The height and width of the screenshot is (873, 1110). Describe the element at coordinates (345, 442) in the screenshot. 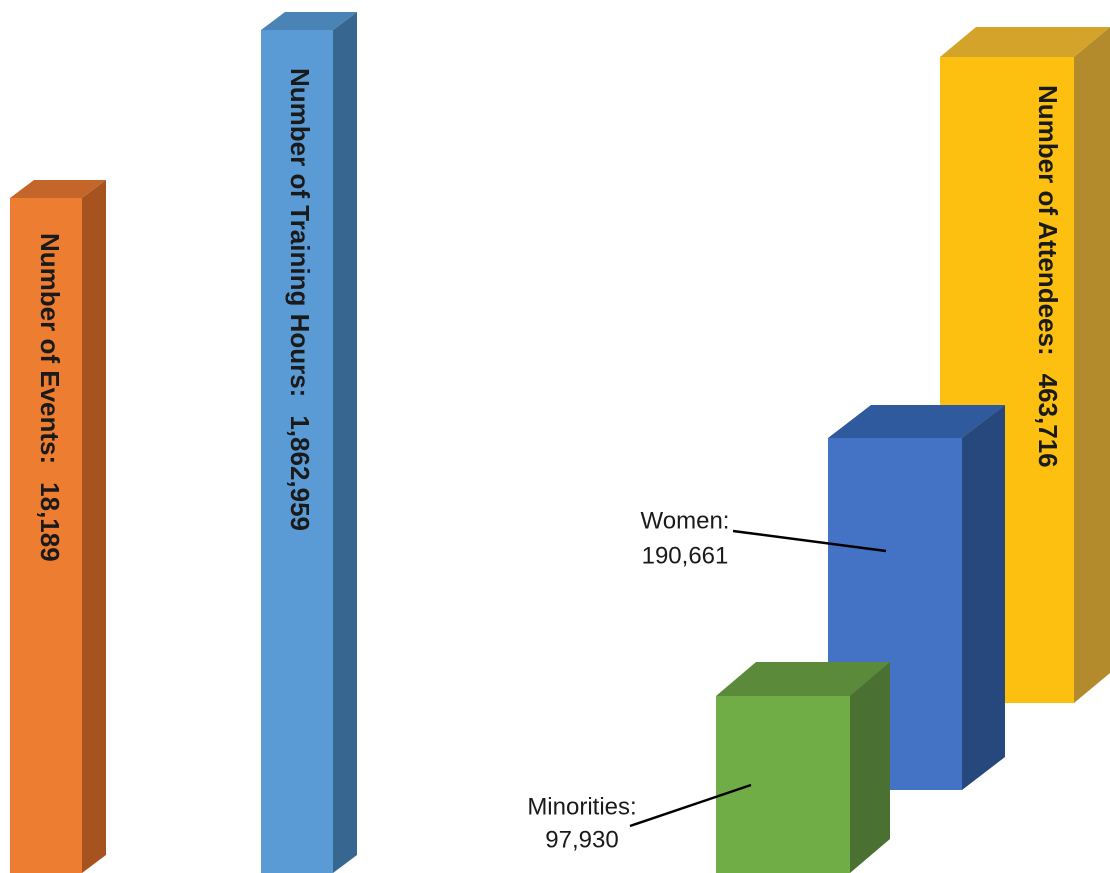

I see `bar-hours-side` at that location.